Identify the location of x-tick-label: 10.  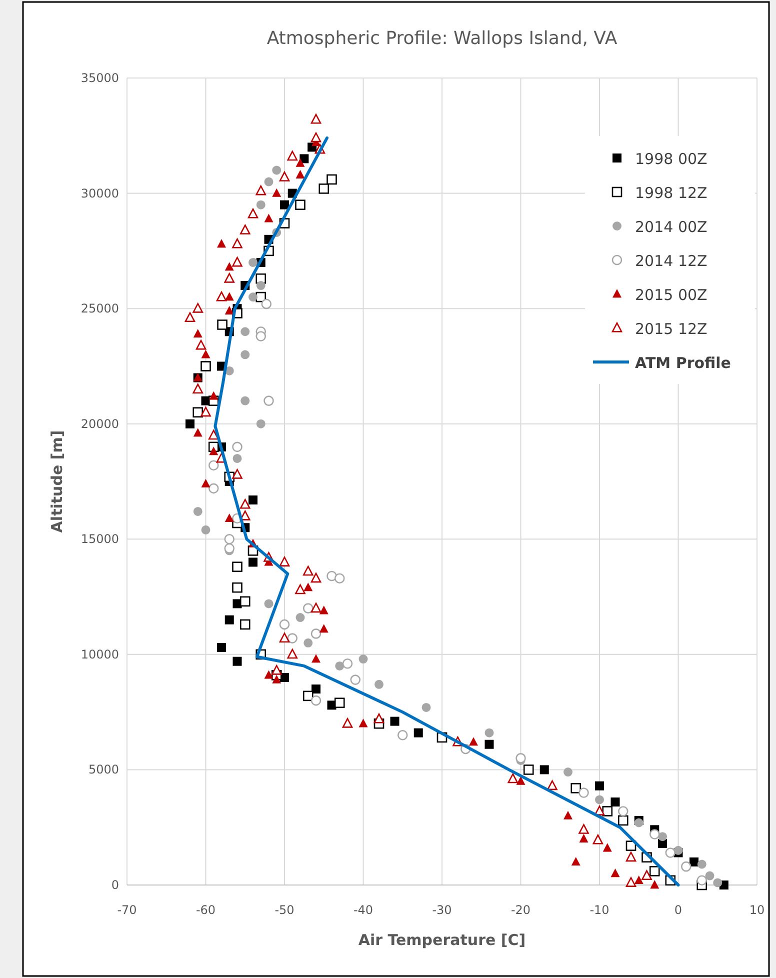
(757, 910).